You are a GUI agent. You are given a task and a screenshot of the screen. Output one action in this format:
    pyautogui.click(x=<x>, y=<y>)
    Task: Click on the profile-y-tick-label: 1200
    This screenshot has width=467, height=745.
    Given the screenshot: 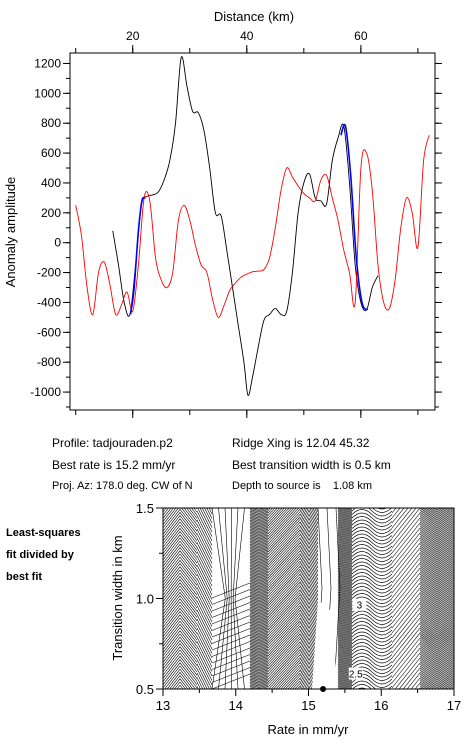 What is the action you would take?
    pyautogui.click(x=47, y=63)
    